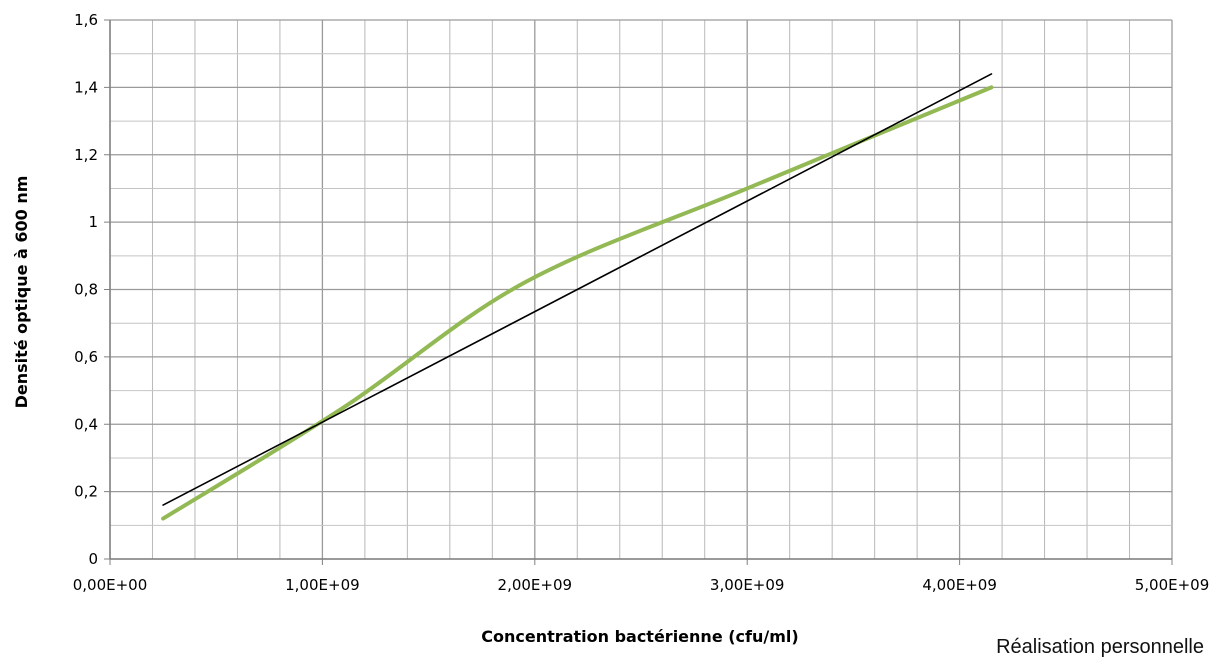 The width and height of the screenshot is (1224, 664). I want to click on credit-text: Réalisation personnelle, so click(1100, 647).